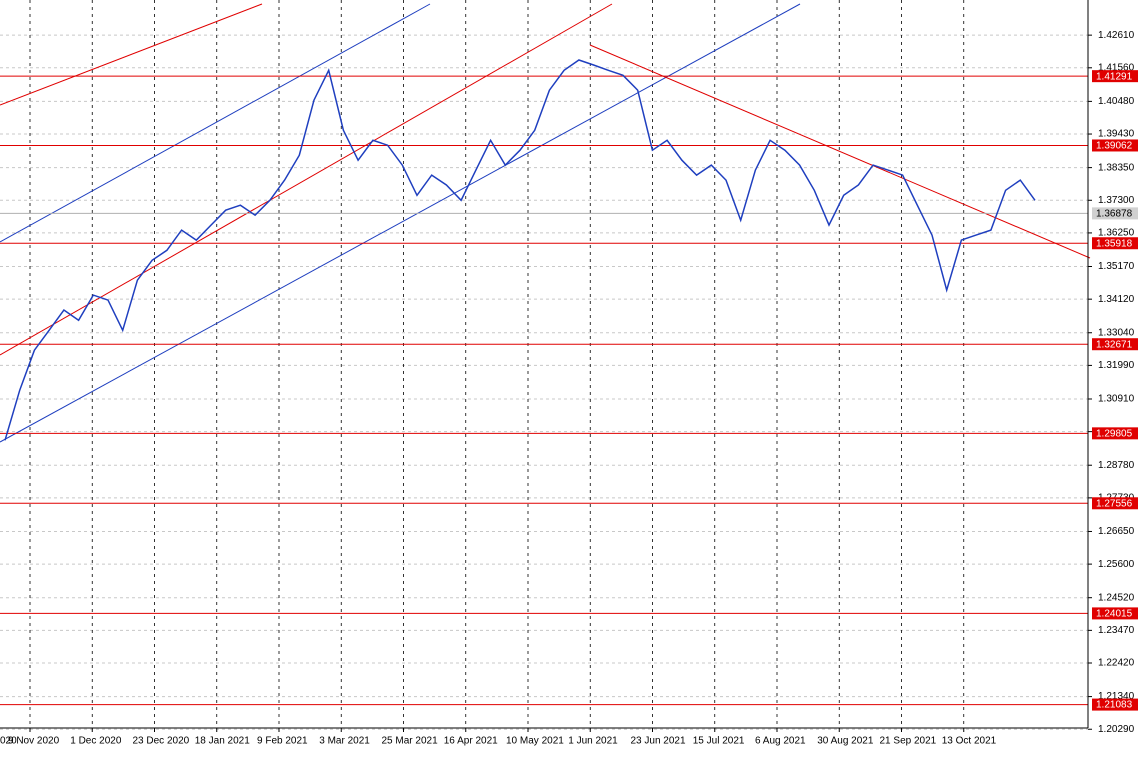  I want to click on y-tick-label: 1.30910, so click(1116, 399).